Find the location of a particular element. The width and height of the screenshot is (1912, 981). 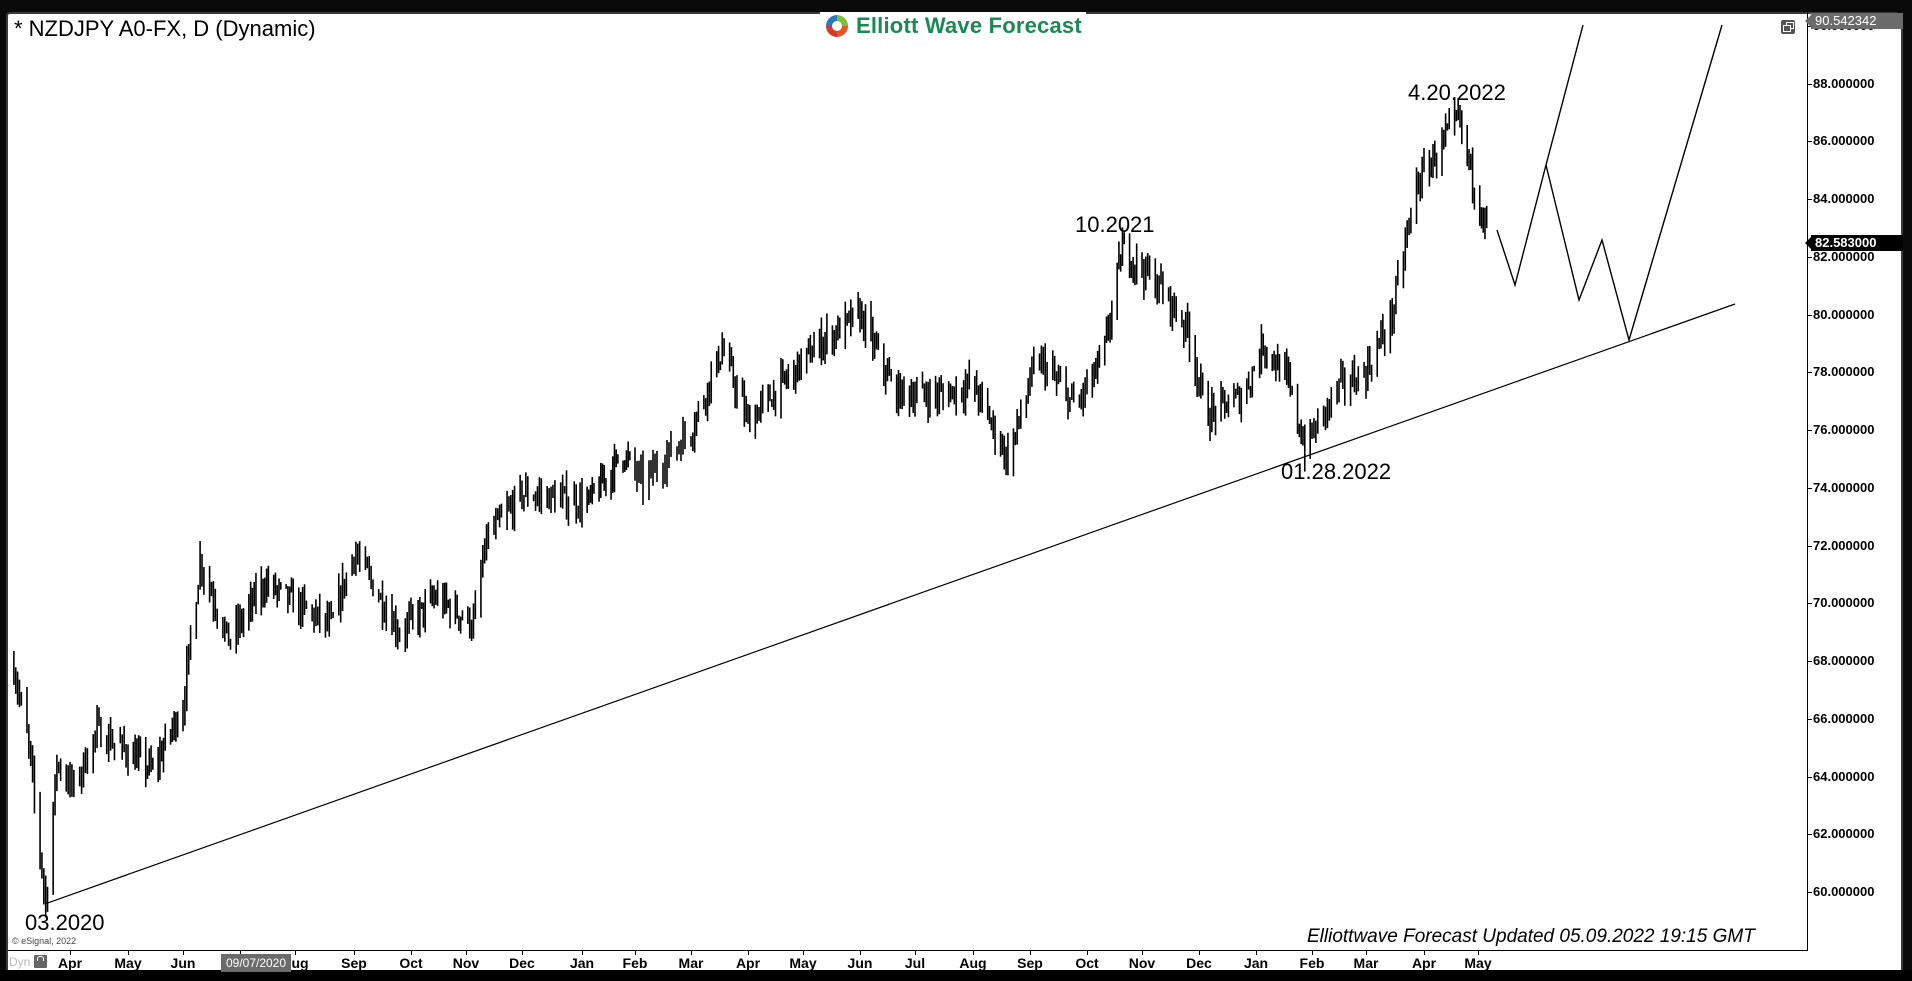

y-tick-label: 74.000000 is located at coordinates (1844, 487).